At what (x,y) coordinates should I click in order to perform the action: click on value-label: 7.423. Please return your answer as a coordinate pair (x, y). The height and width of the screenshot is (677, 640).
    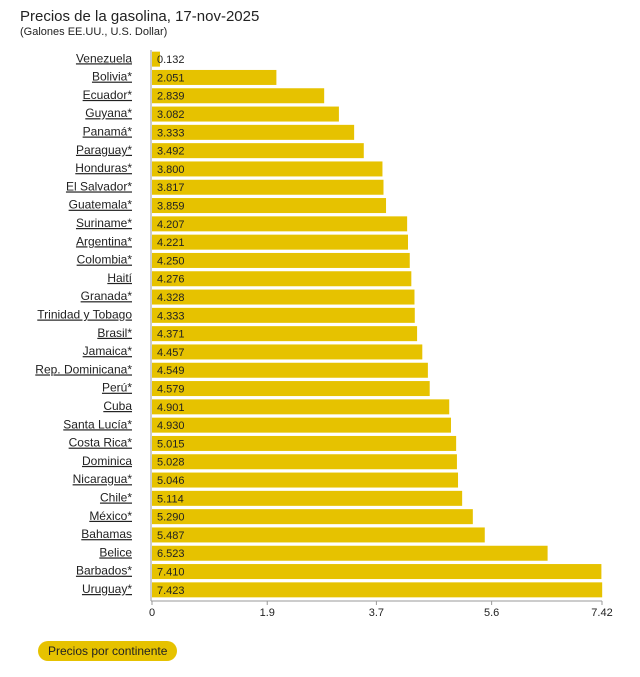
    Looking at the image, I should click on (171, 591).